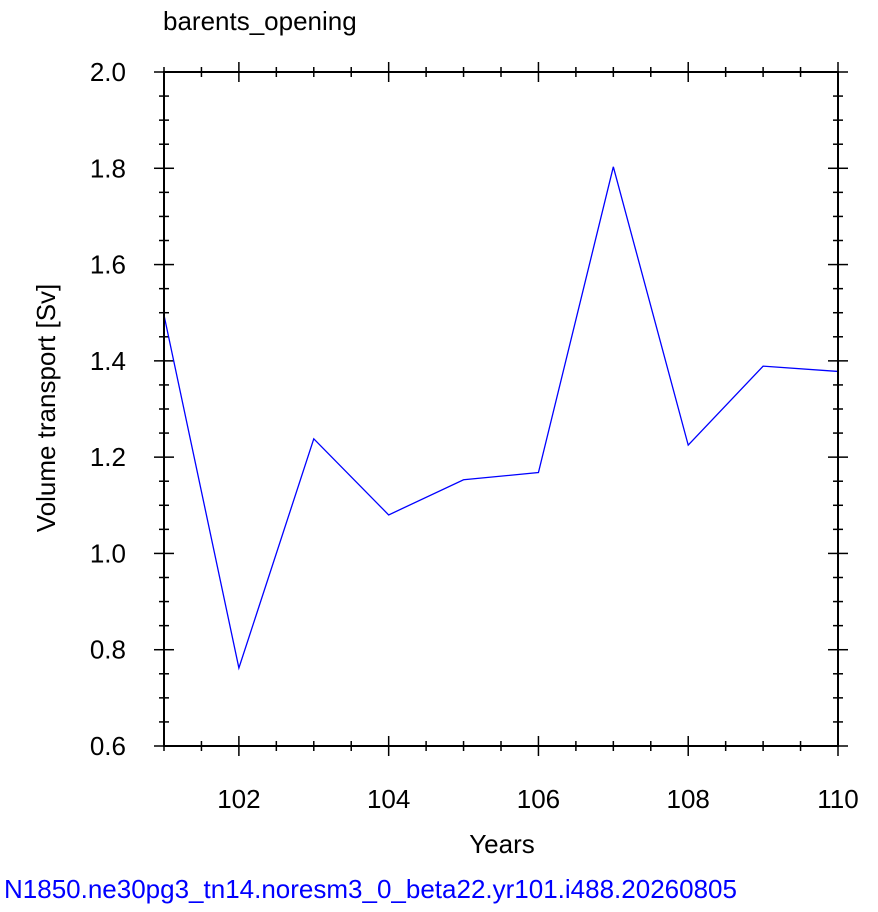  I want to click on x-tick-label: 104, so click(388, 799).